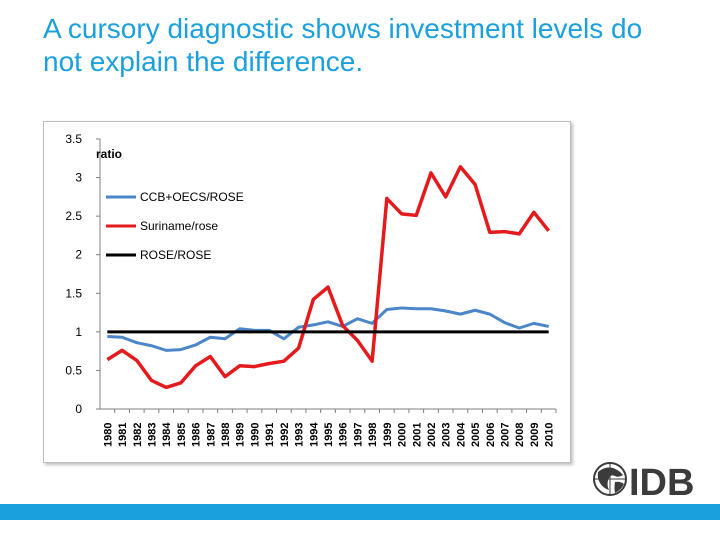  Describe the element at coordinates (152, 435) in the screenshot. I see `x-tick-label: 1983` at that location.